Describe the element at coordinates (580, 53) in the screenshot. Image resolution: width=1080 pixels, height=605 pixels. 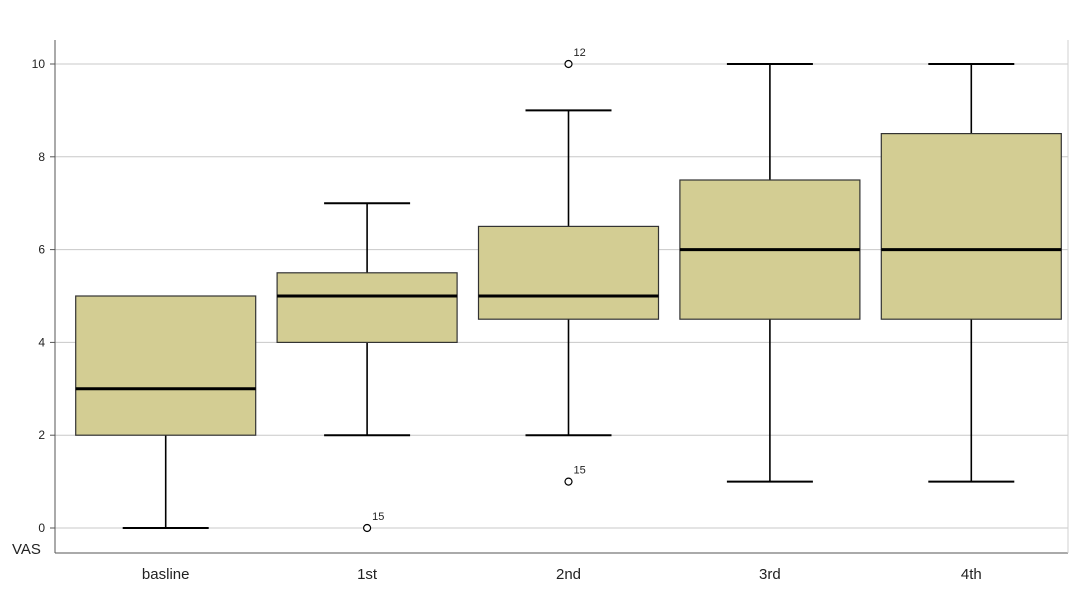
I see `outlier-label: 12` at that location.